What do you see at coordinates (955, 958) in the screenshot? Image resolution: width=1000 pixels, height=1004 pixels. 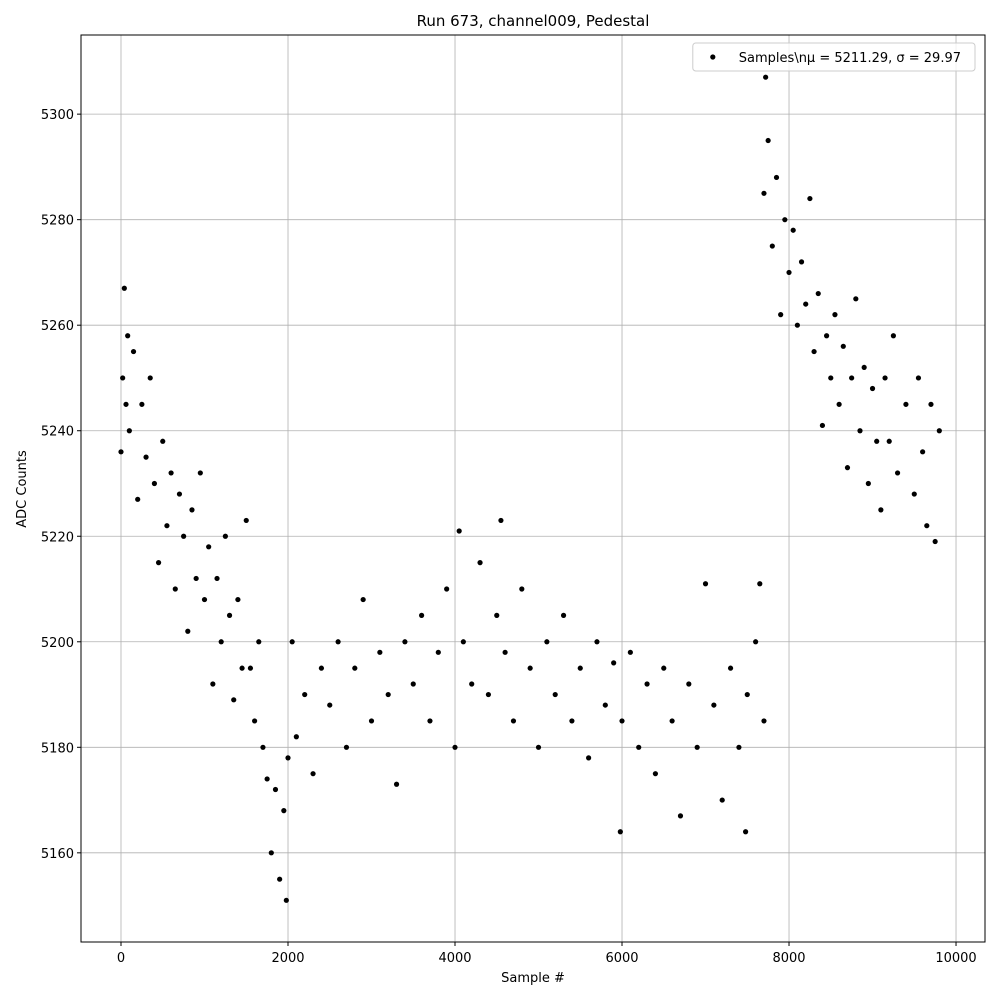 I see `x-tick-label: 10000` at bounding box center [955, 958].